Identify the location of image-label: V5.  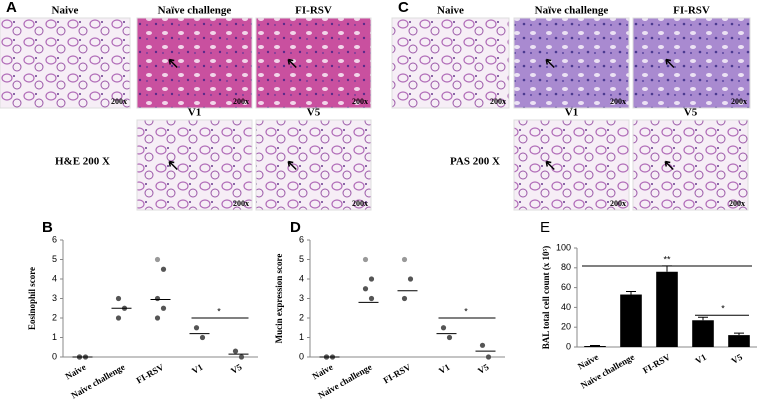
(314, 113).